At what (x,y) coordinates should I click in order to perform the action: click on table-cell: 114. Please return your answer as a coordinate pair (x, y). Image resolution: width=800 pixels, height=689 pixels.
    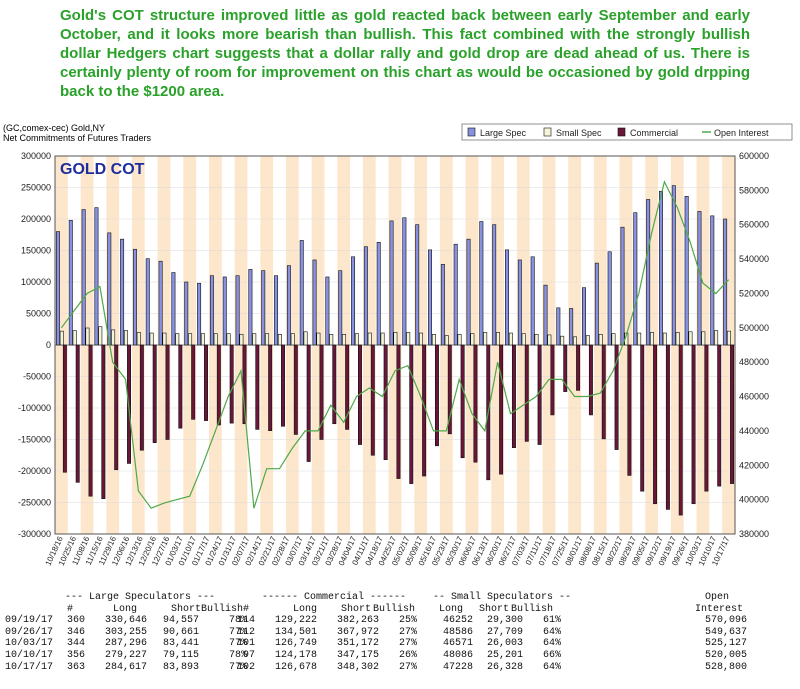
    Looking at the image, I should click on (245, 621).